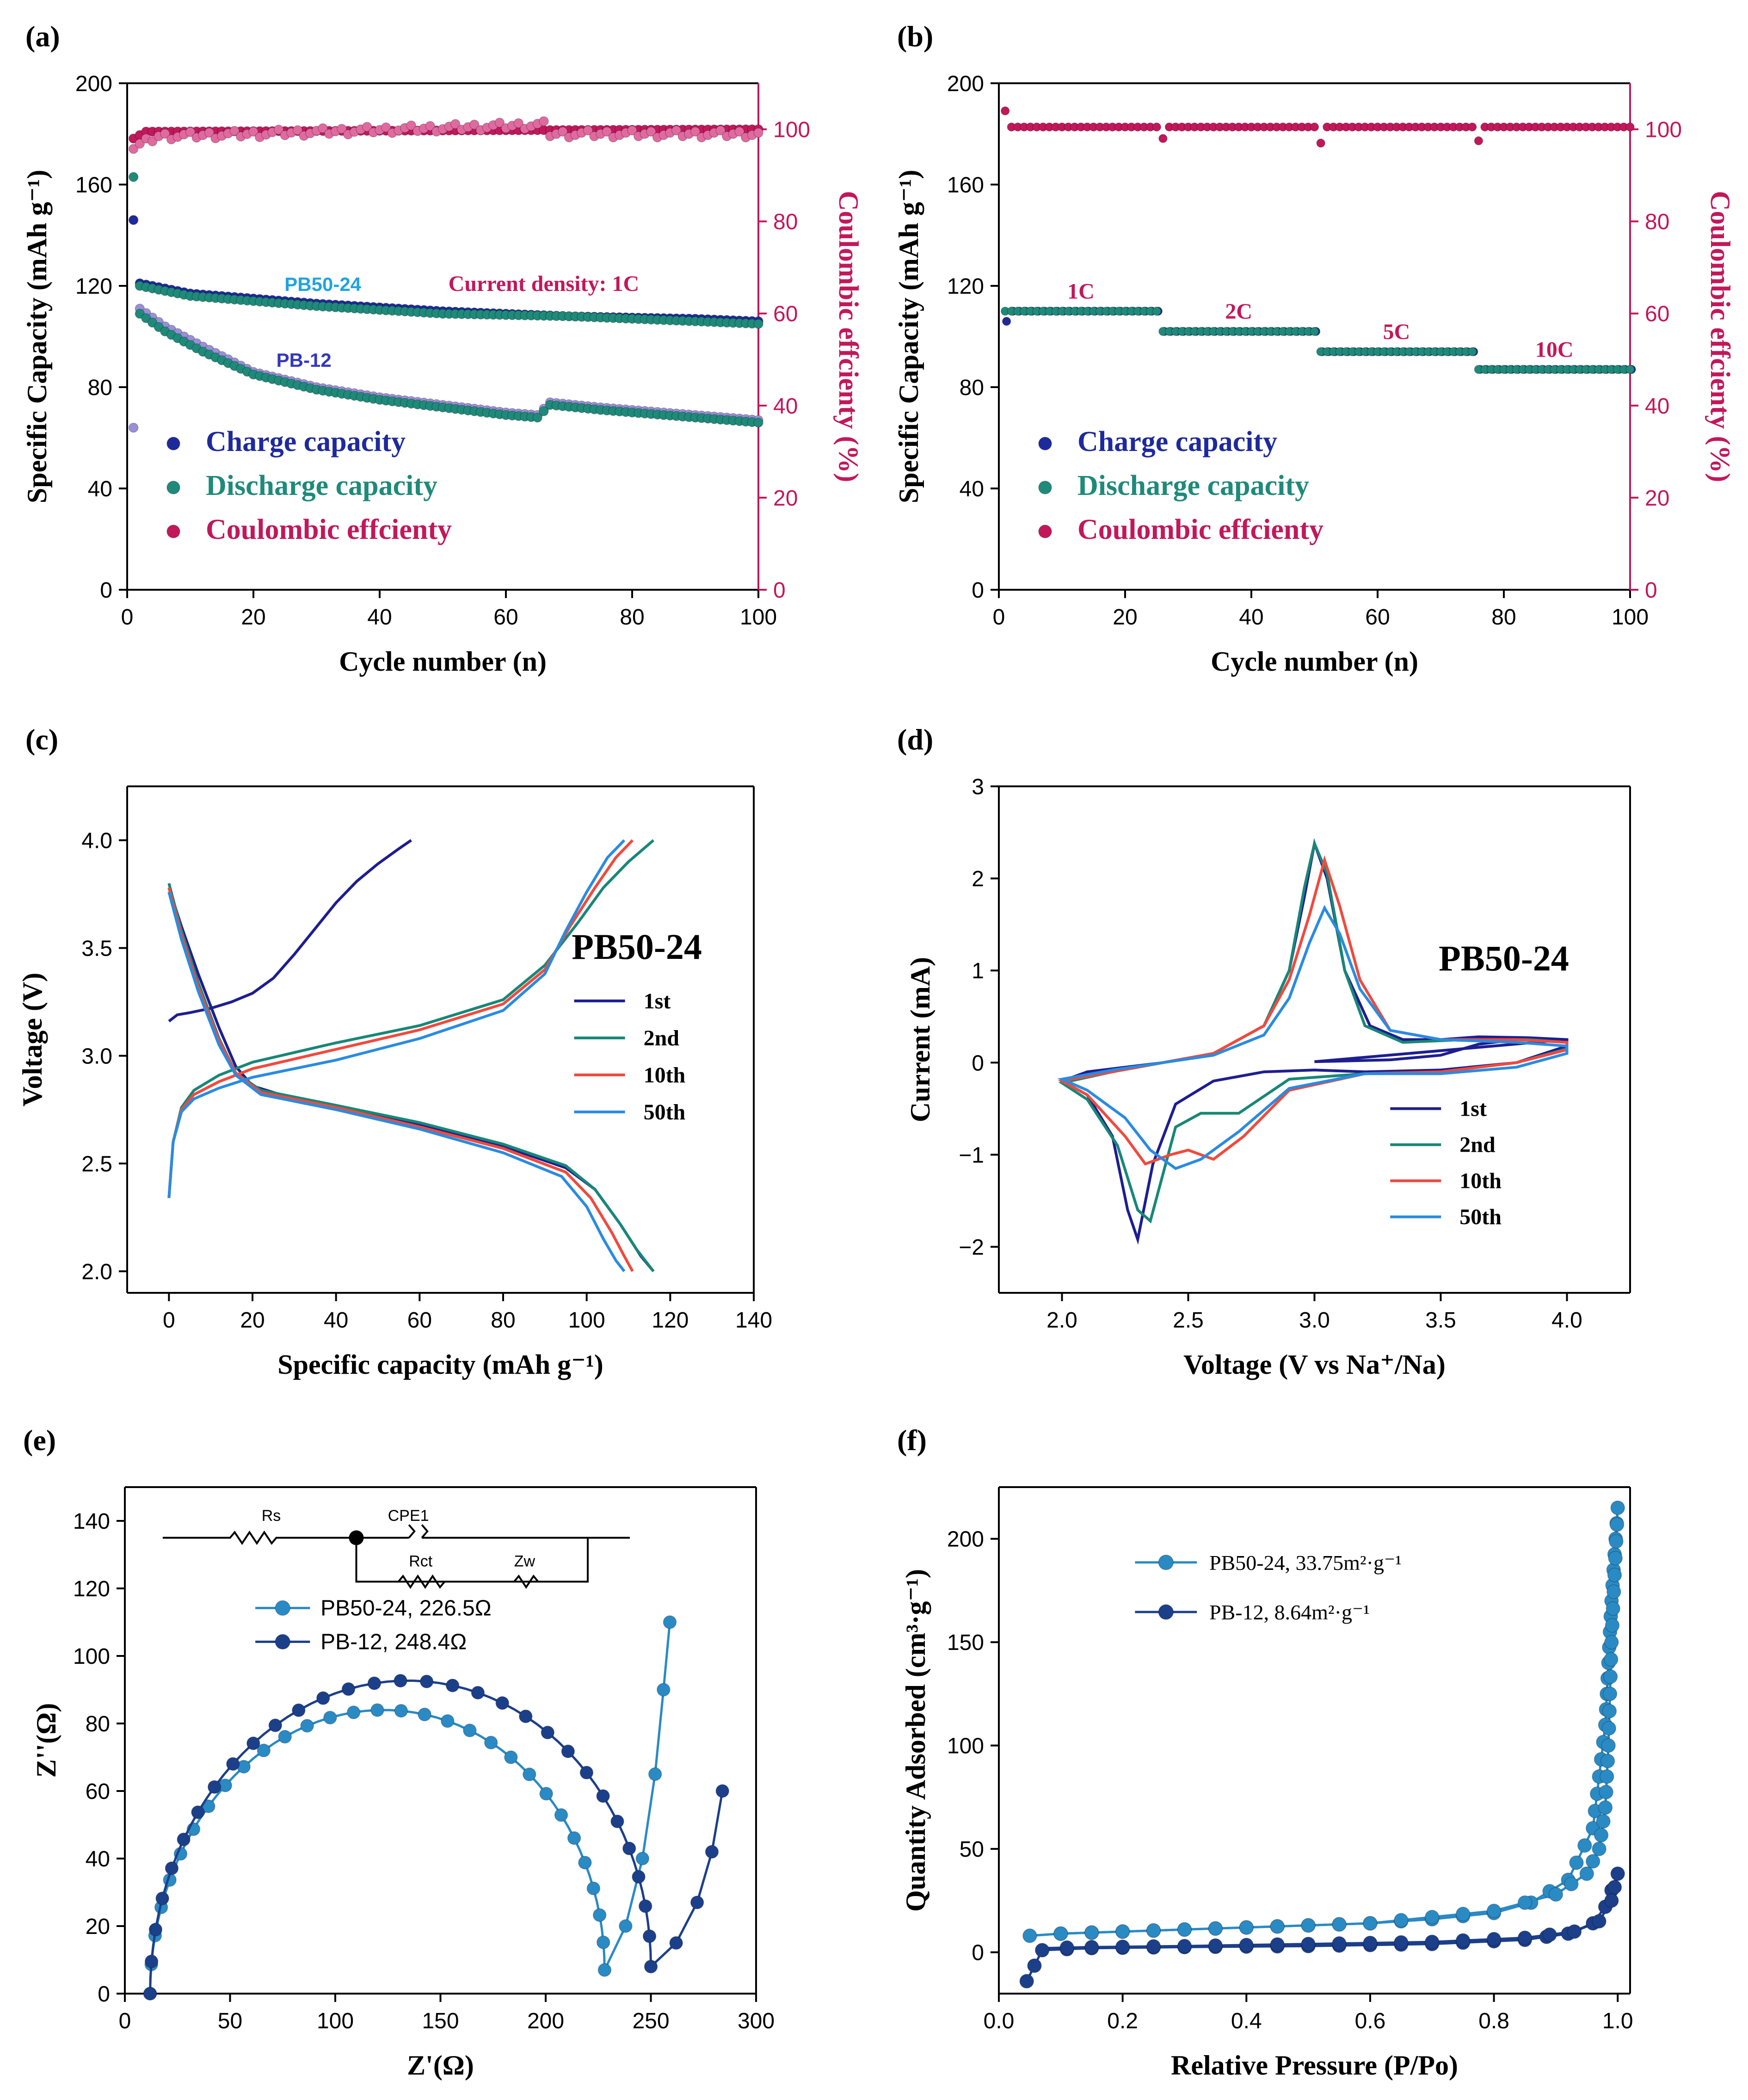 This screenshot has width=1748, height=2100. What do you see at coordinates (42, 36) in the screenshot?
I see `panel-label: (a)` at bounding box center [42, 36].